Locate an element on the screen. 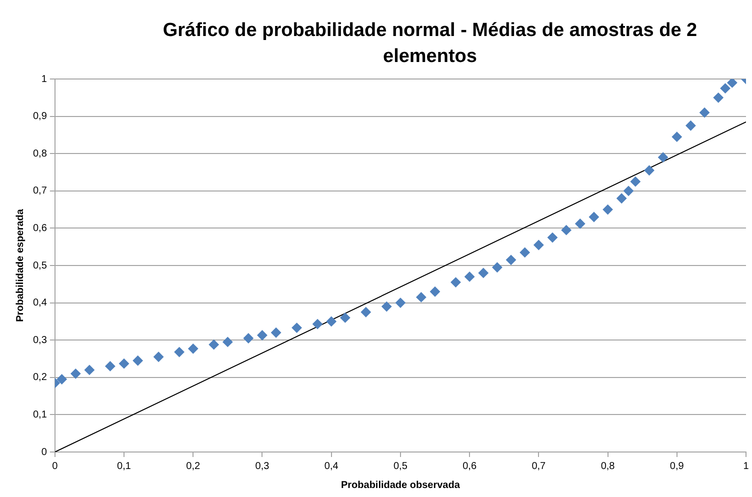  y-tick-label: 0,5 is located at coordinates (40, 266).